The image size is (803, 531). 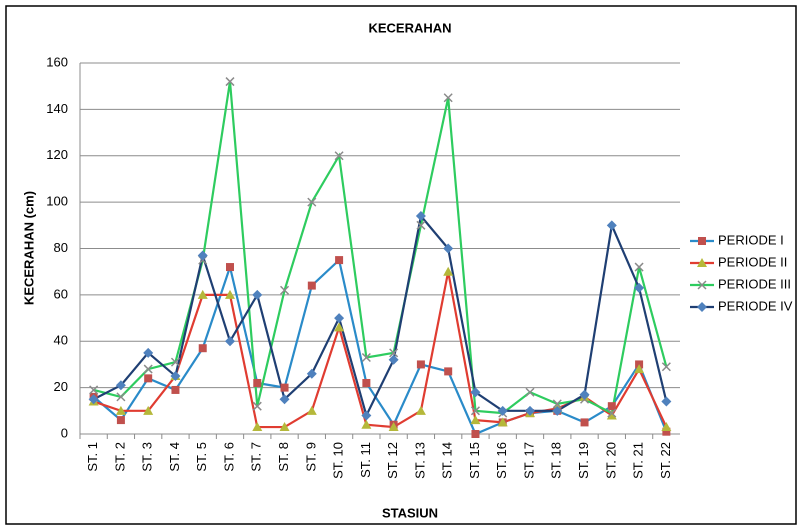 What do you see at coordinates (528, 460) in the screenshot?
I see `x-tick-label: ST. 17` at bounding box center [528, 460].